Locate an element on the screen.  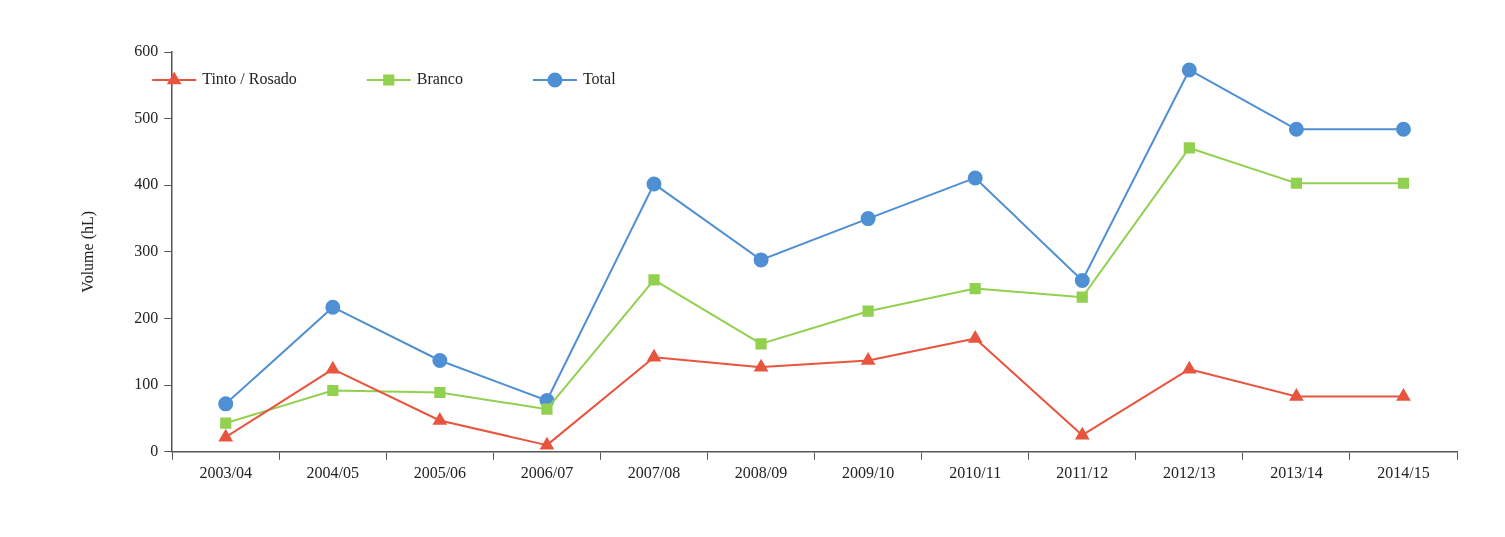
y-tick-label: 400 is located at coordinates (146, 184).